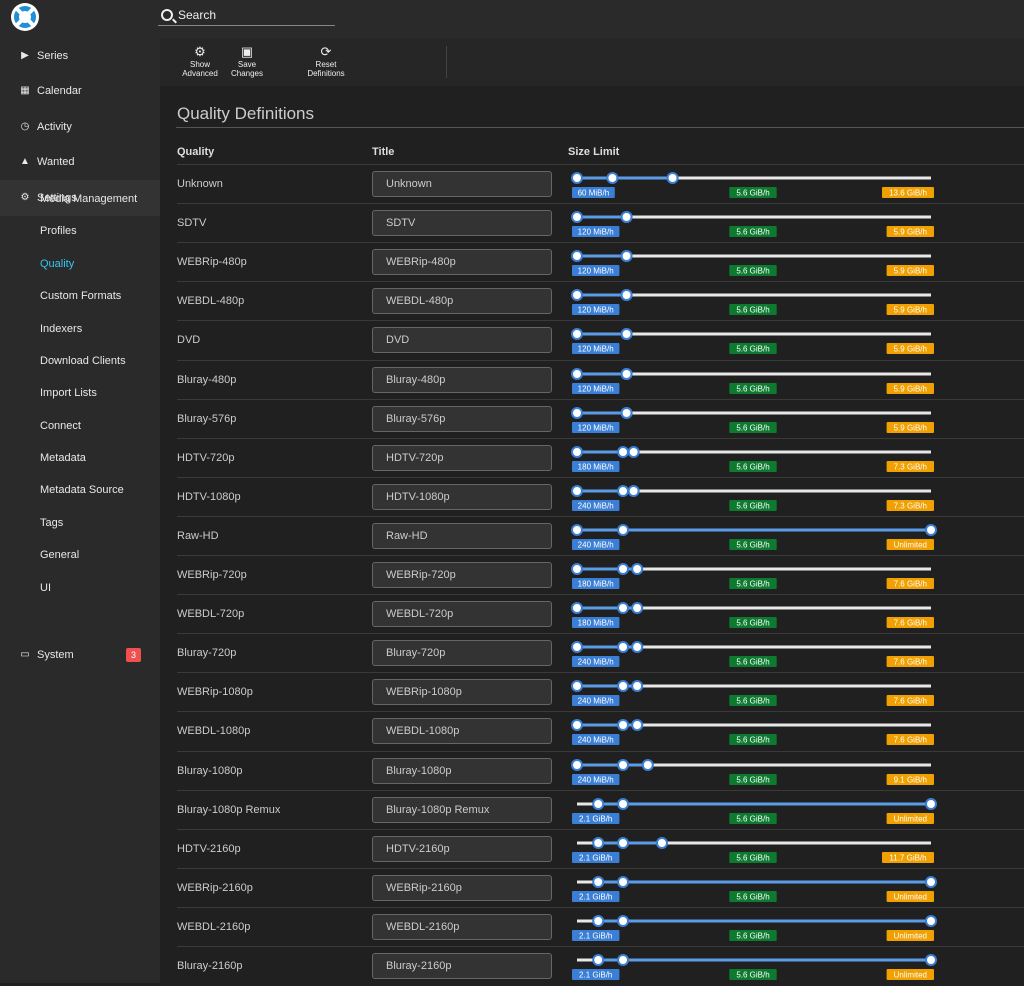 The height and width of the screenshot is (986, 1024). What do you see at coordinates (756, 498) in the screenshot?
I see `size-limit-slider: 240 MiB/h 5.6 GiB/h 7.3 GiB/h` at bounding box center [756, 498].